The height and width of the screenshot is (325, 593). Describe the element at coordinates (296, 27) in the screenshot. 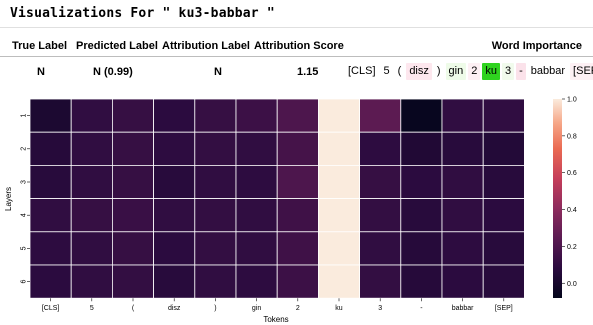

I see `title-divider` at that location.